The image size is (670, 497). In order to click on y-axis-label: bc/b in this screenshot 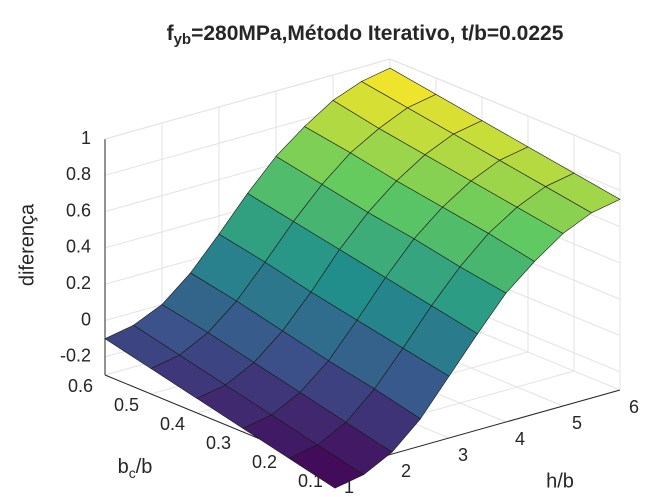, I will do `click(135, 468)`.